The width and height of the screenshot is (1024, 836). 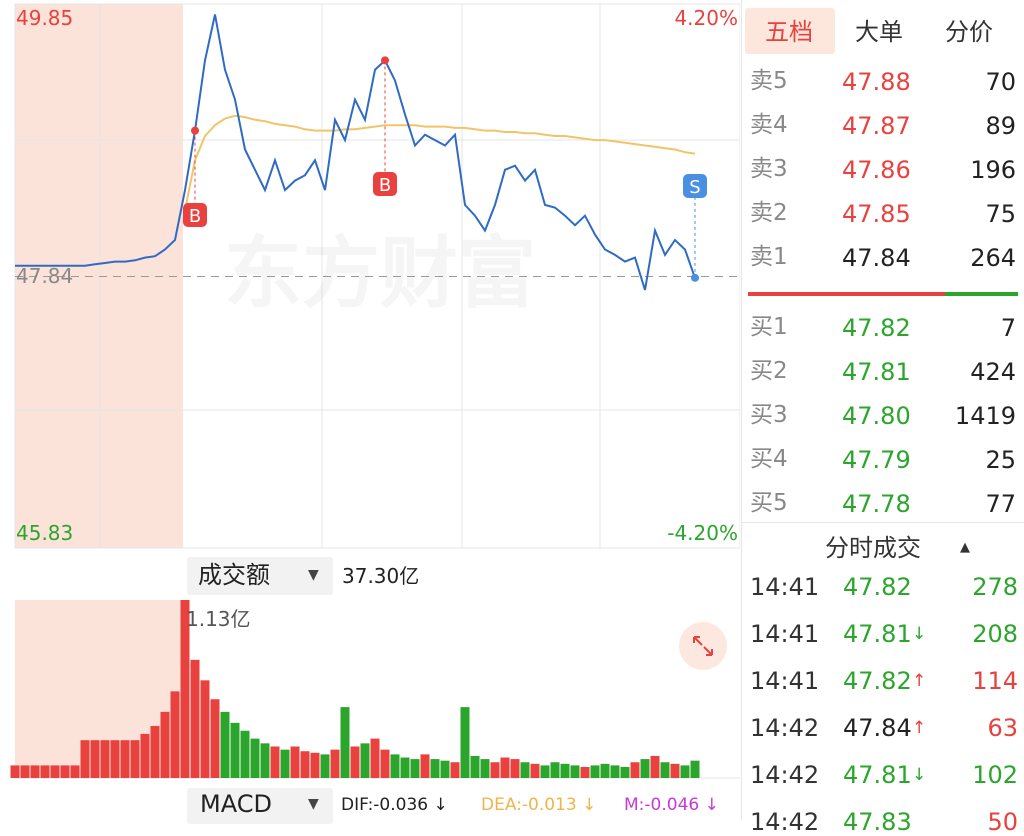 I want to click on ref-price: 47.84, so click(x=45, y=276).